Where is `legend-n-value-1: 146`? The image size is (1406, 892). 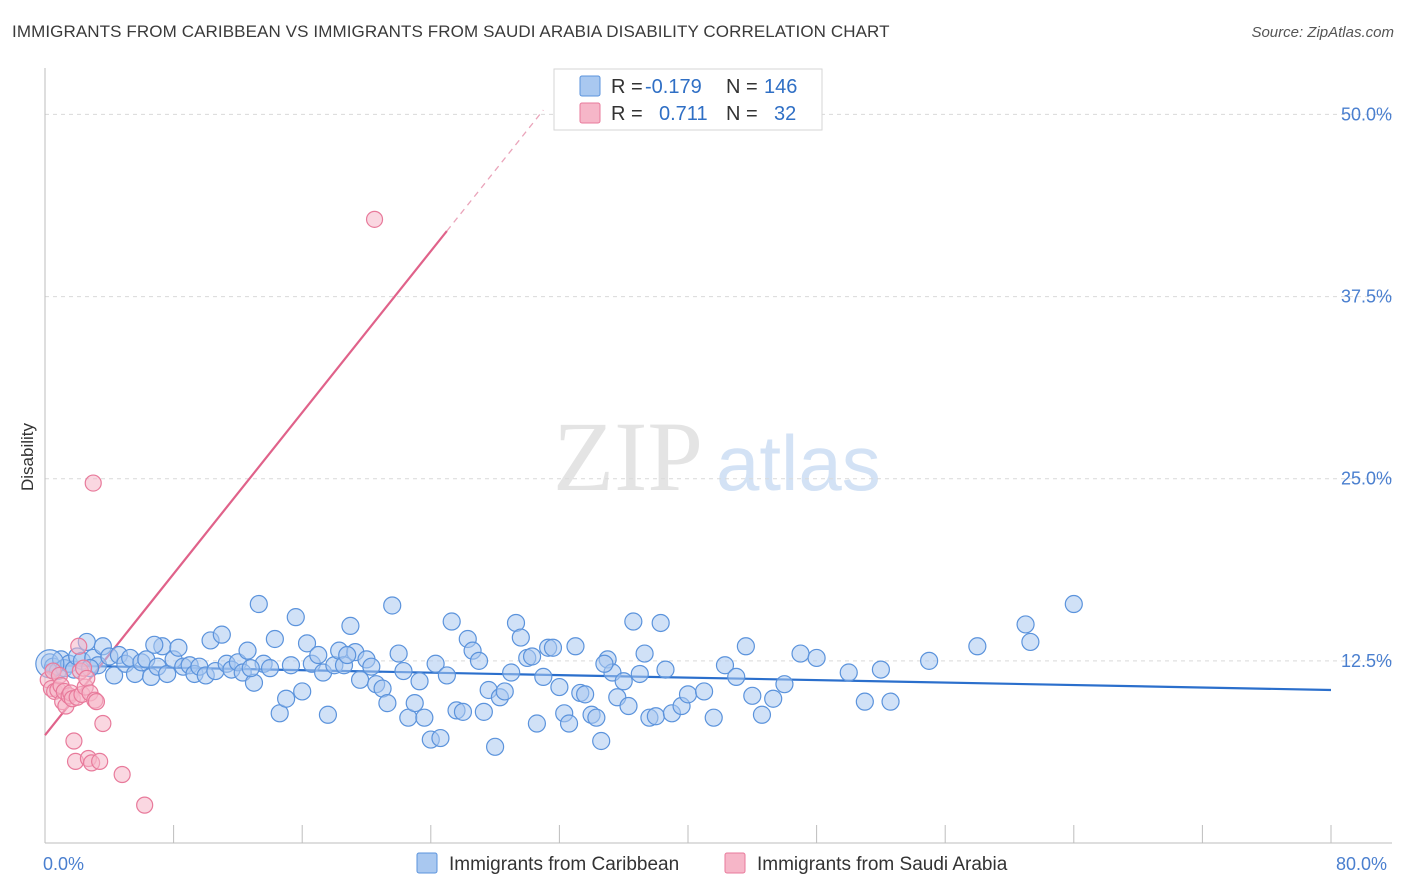
legend-n-value-1: 146 is located at coordinates (780, 87).